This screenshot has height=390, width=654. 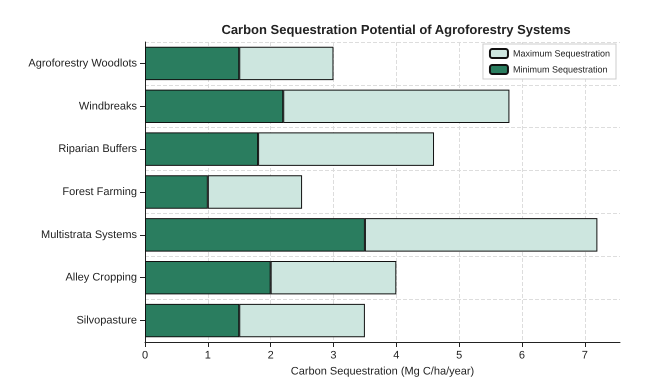 I want to click on x-tick-label: 7, so click(x=585, y=356).